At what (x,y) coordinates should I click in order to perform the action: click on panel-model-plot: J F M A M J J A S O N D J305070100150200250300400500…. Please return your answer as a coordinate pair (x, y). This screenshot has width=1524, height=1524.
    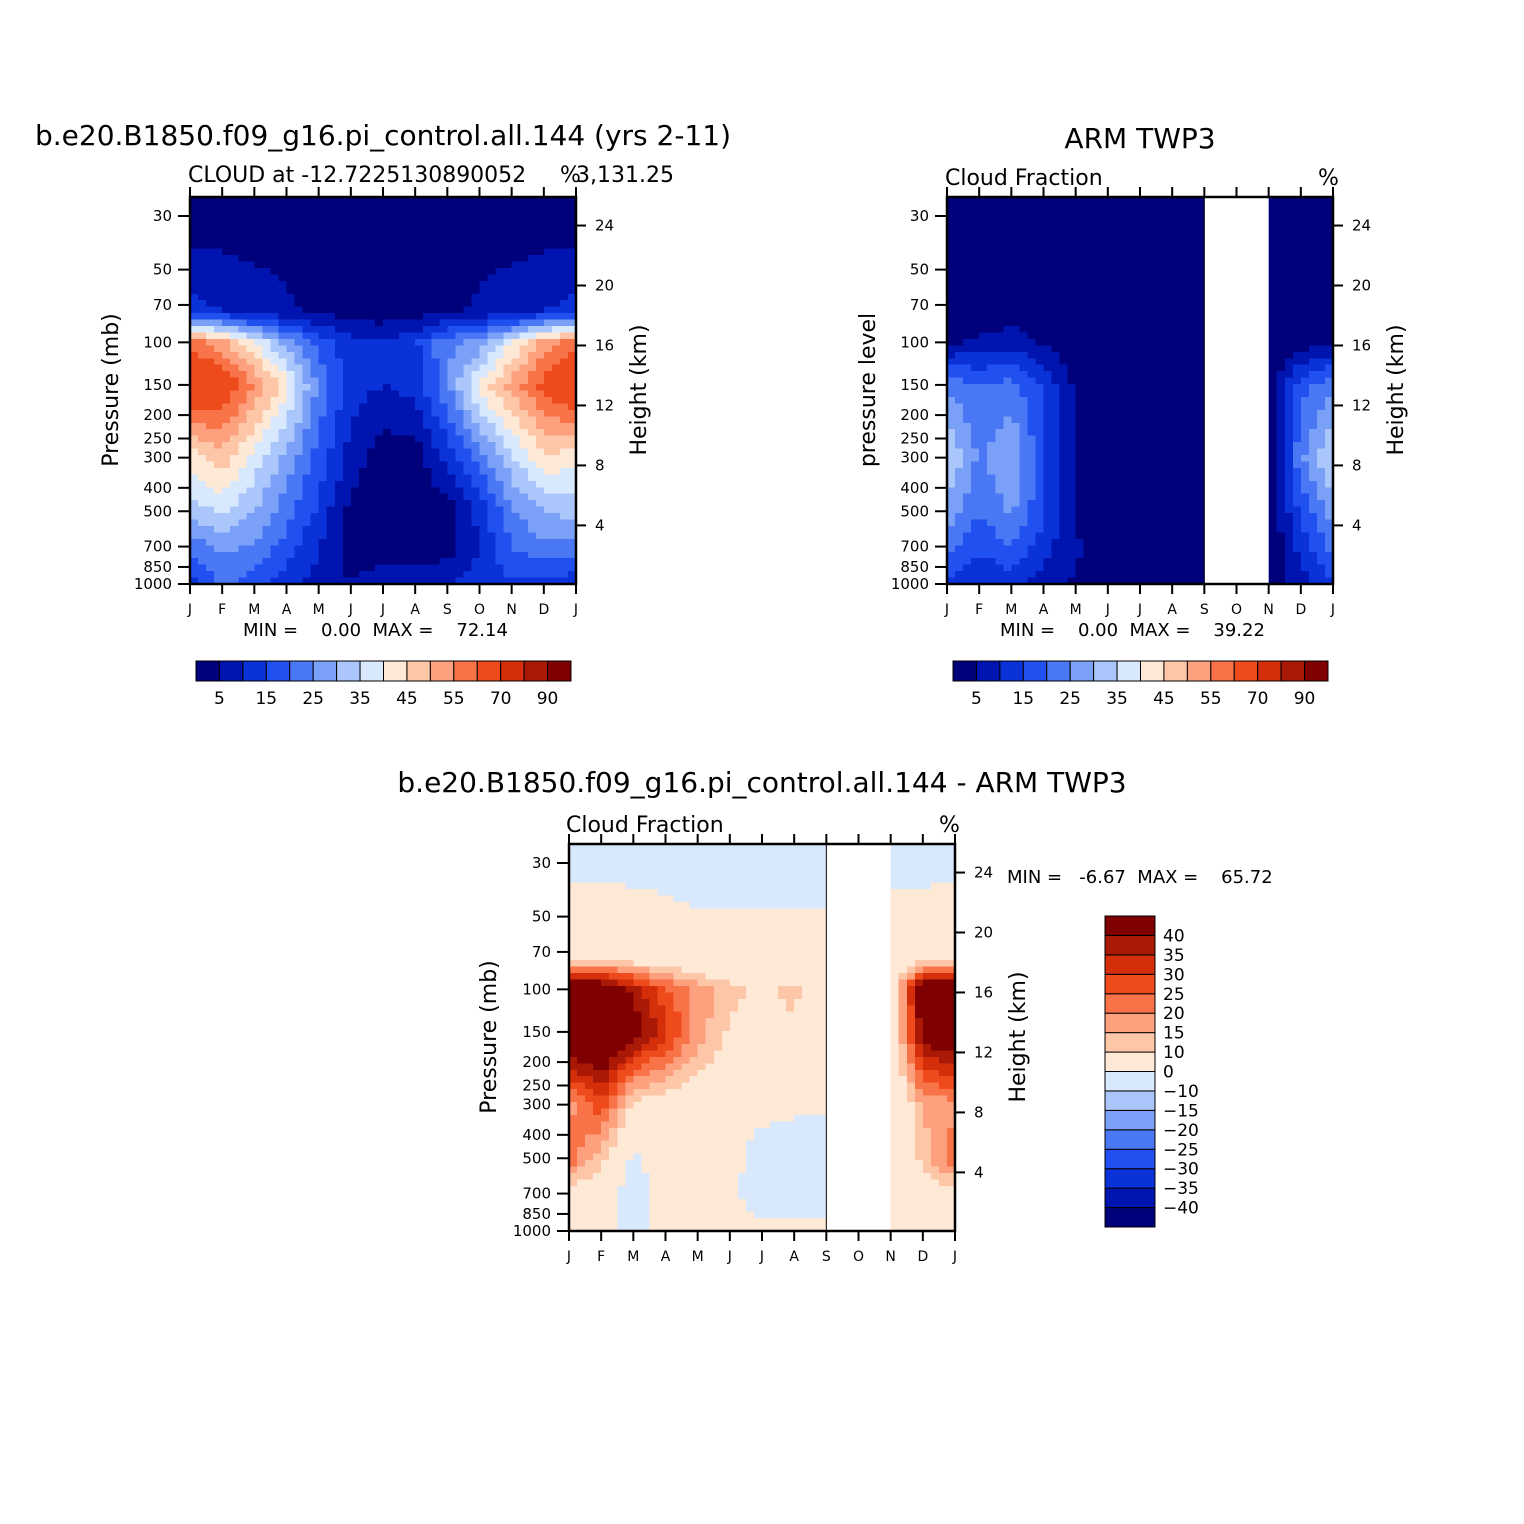
    Looking at the image, I should click on (374, 402).